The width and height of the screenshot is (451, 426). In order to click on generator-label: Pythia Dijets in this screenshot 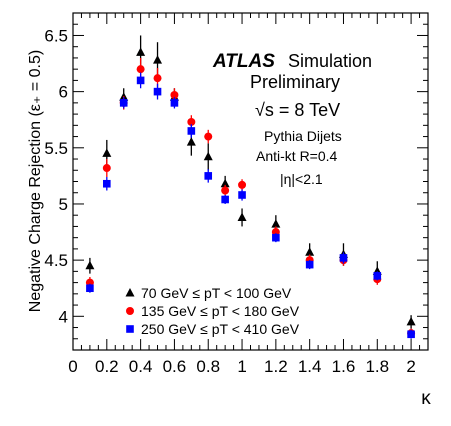, I will do `click(303, 136)`.